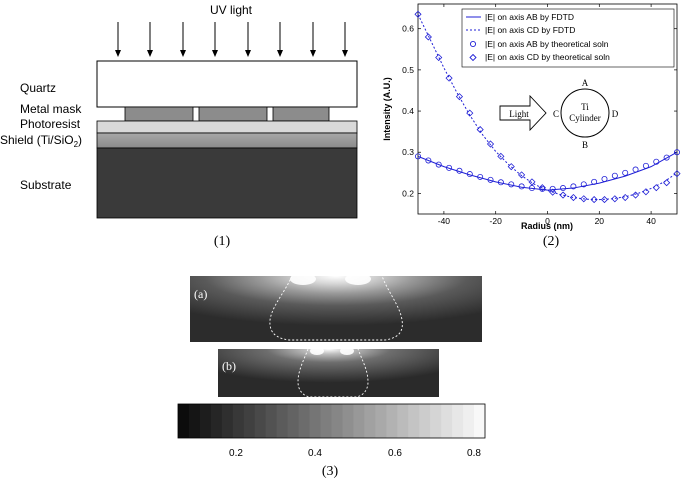  What do you see at coordinates (408, 70) in the screenshot?
I see `y-tick-label: 0.5` at bounding box center [408, 70].